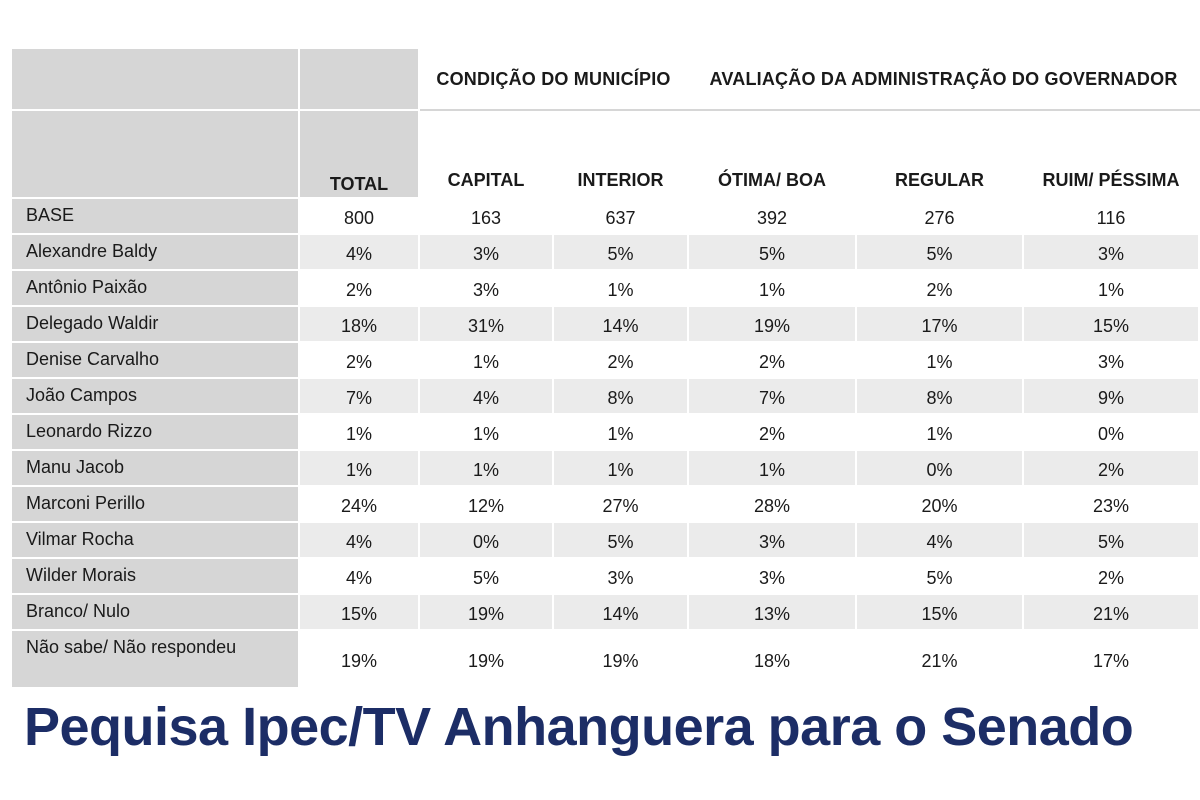  I want to click on table-row: Branco/ Nulo 15% 19% 14% 13% 15% 21%, so click(605, 612).